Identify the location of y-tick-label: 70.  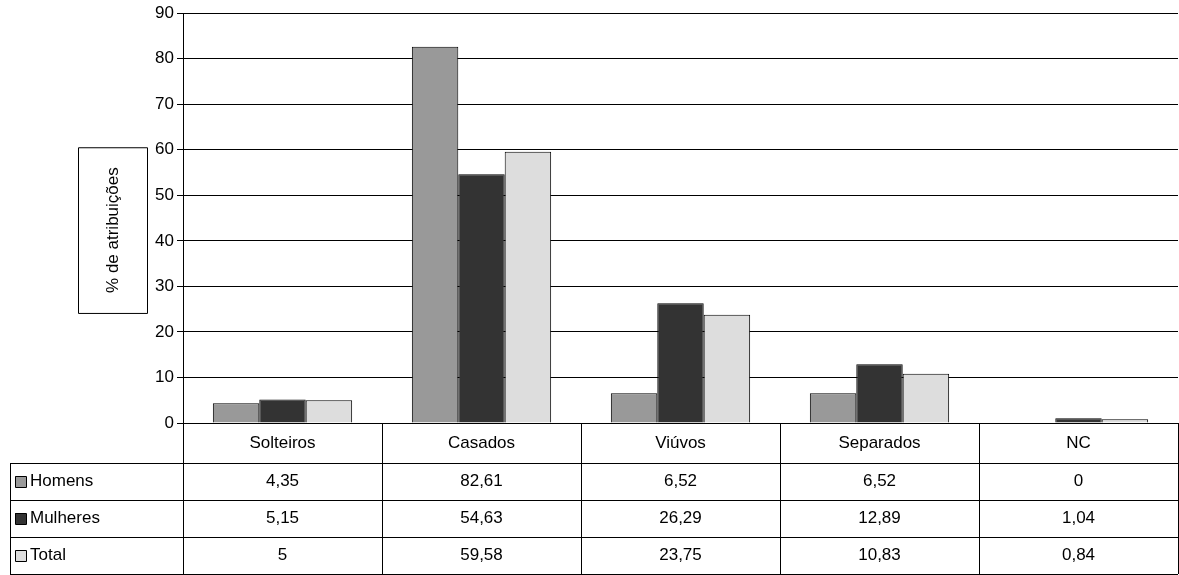
(164, 103).